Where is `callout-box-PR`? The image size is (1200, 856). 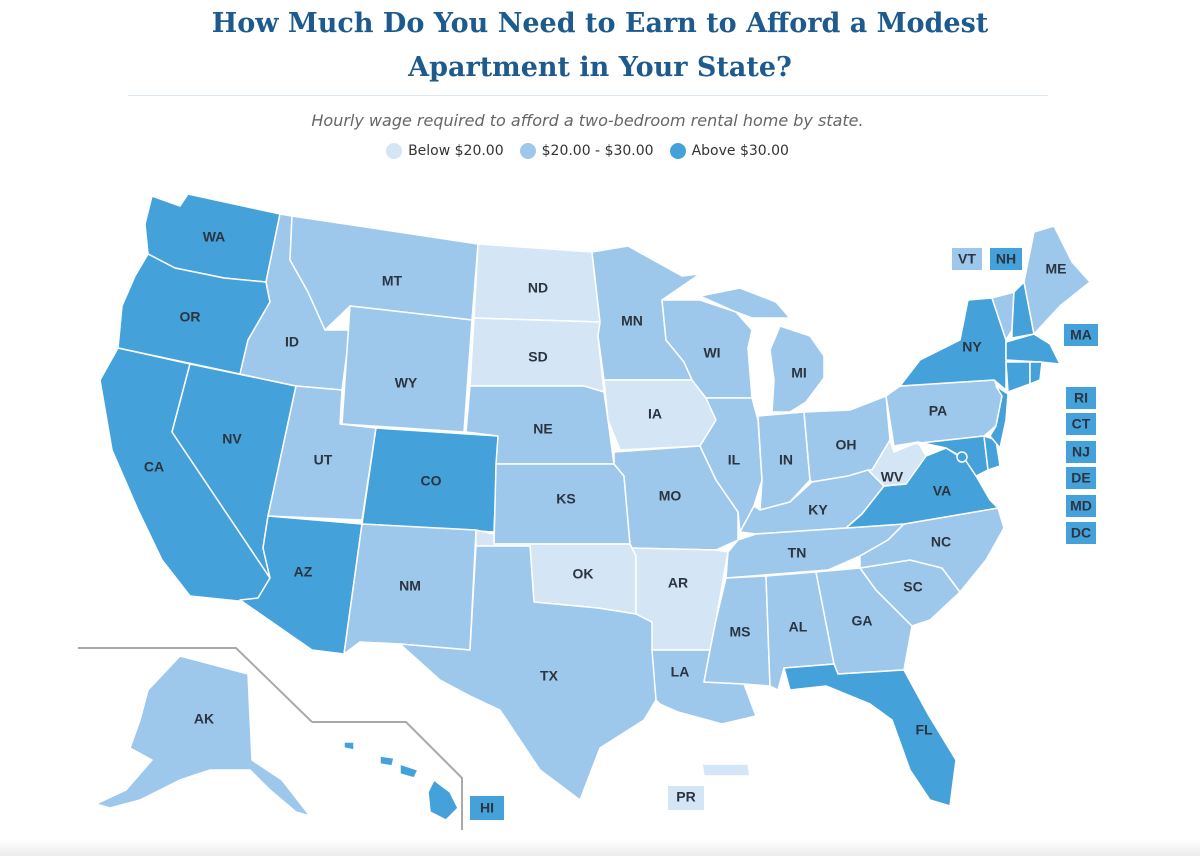 callout-box-PR is located at coordinates (686, 798).